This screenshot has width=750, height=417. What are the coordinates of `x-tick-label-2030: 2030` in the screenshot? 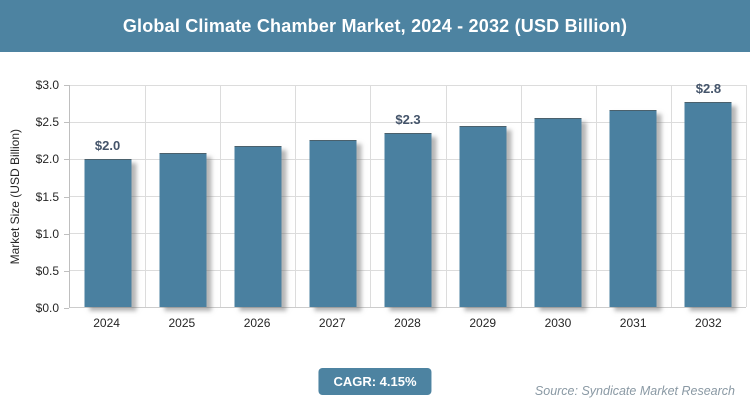 It's located at (558, 323).